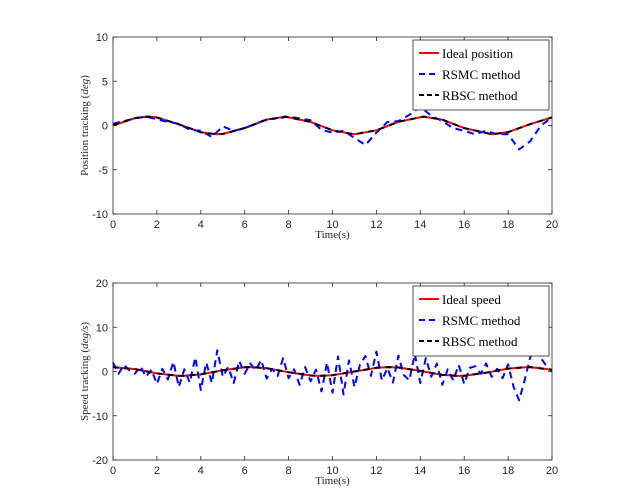  I want to click on y-axis-label: Position tracking (deg), so click(85, 125).